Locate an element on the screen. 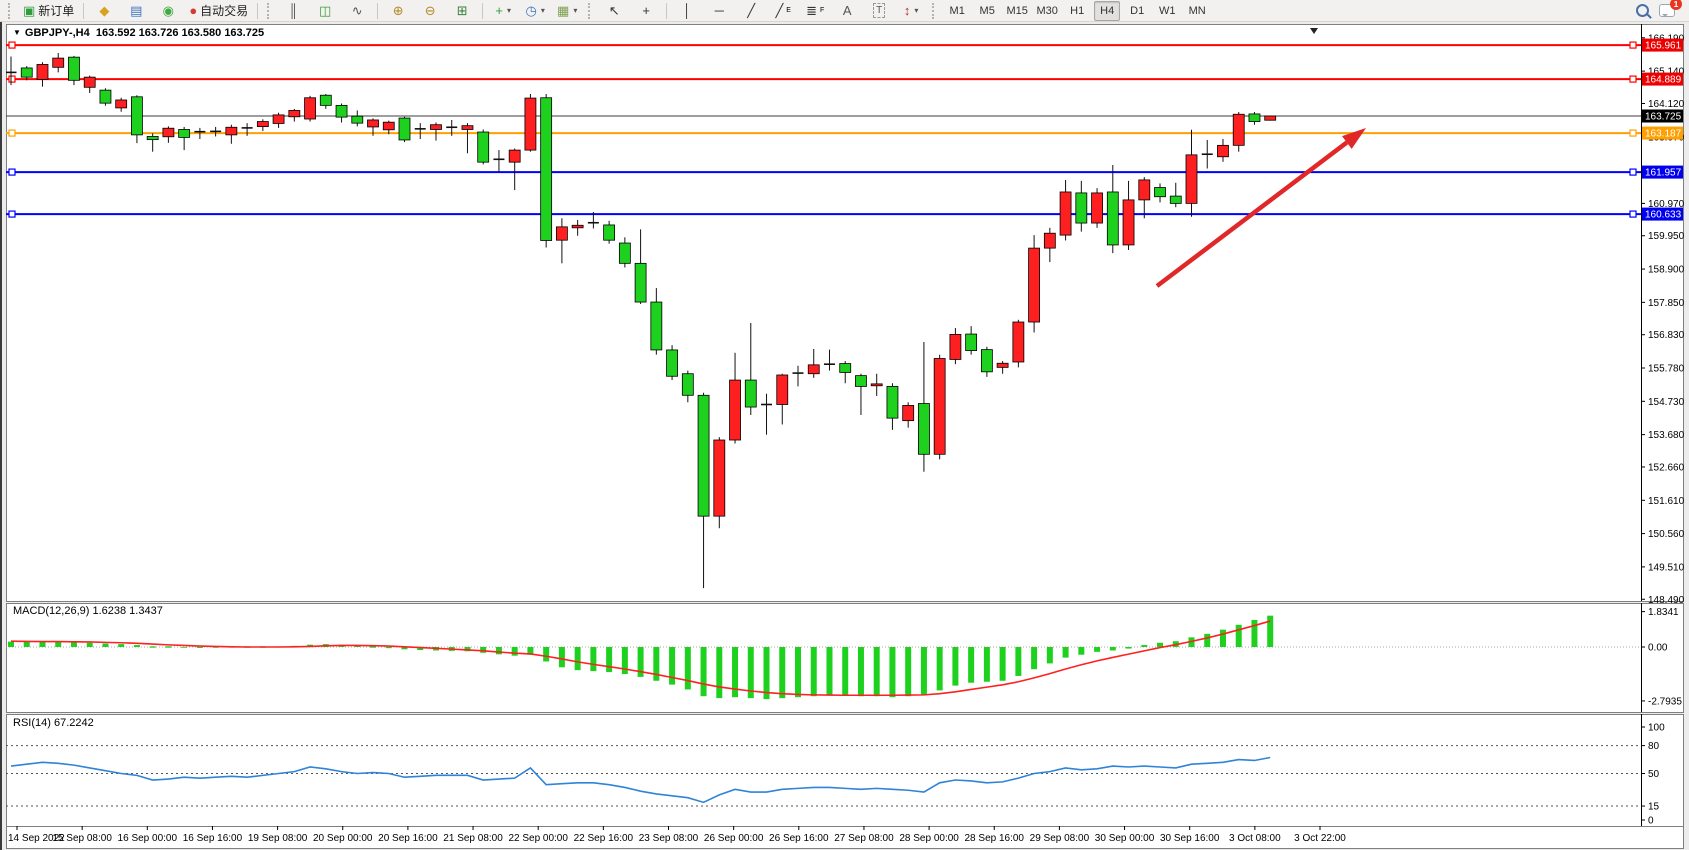 This screenshot has height=850, width=1689. cursor-button: ↖ is located at coordinates (614, 11).